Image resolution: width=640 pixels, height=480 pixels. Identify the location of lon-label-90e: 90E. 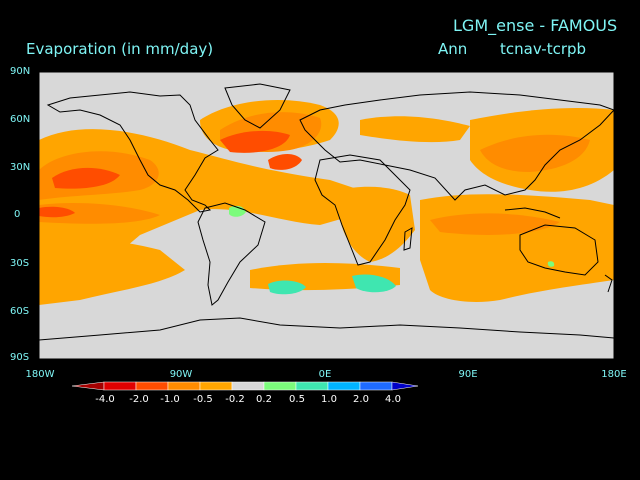
(468, 374).